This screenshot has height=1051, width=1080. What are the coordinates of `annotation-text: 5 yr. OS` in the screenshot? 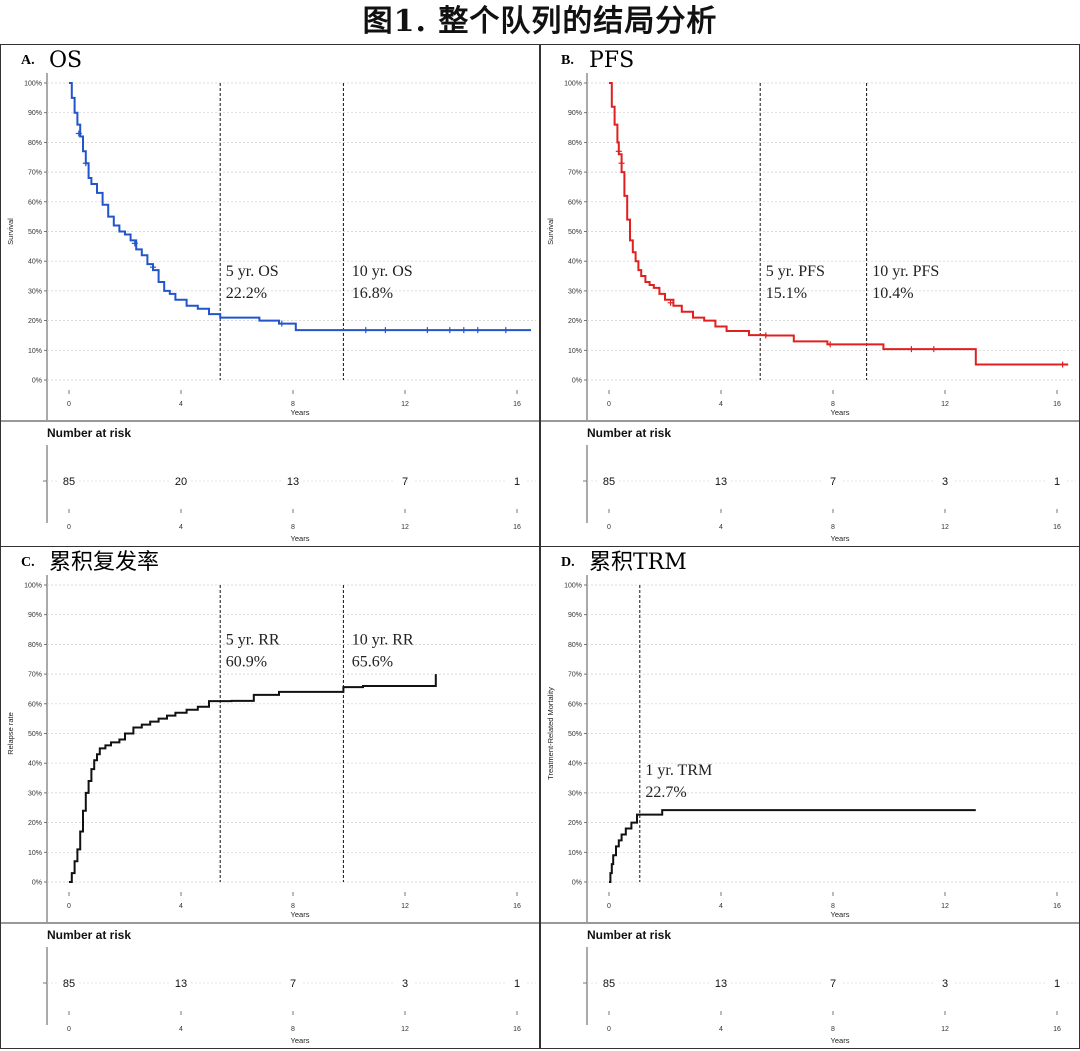 It's located at (252, 271).